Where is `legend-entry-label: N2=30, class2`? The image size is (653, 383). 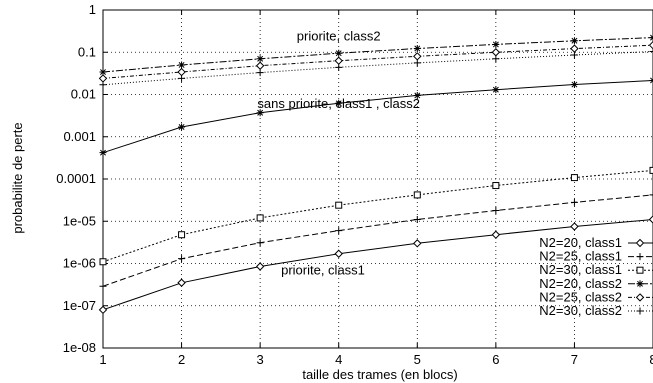
legend-entry-label: N2=30, class2 is located at coordinates (580, 310).